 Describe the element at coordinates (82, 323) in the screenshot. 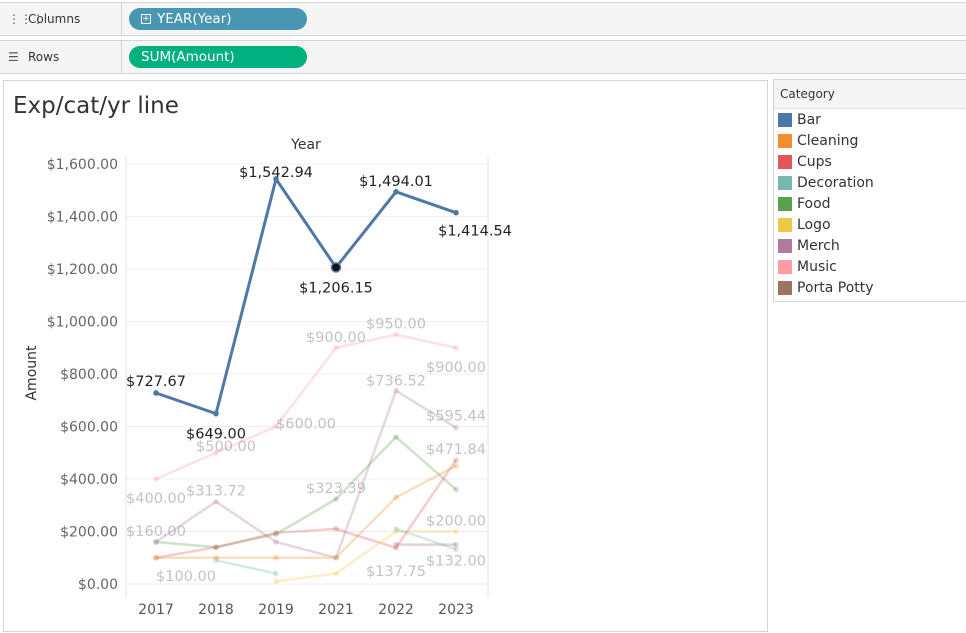

I see `y-tick-label: $1,000.00` at that location.